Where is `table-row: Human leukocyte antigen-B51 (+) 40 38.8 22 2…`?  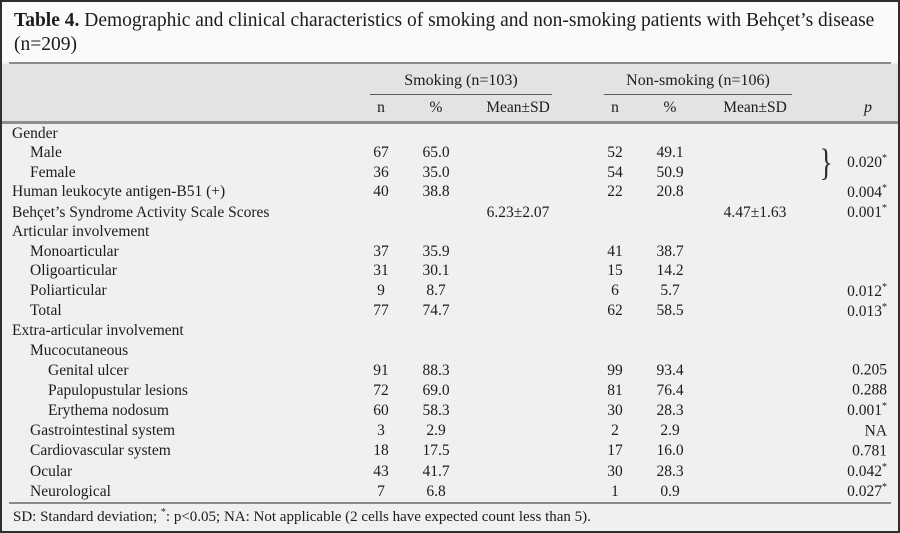
table-row: Human leukocyte antigen-B51 (+) 40 38.8 22 2… is located at coordinates (450, 192).